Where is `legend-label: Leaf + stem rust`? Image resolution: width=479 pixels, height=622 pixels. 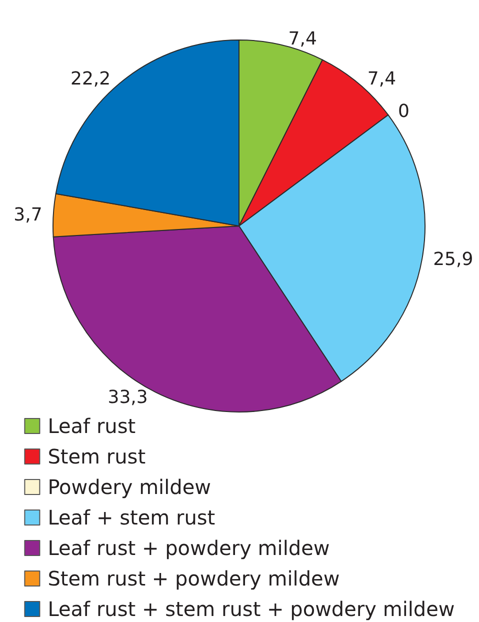
legend-label: Leaf + stem rust is located at coordinates (132, 518).